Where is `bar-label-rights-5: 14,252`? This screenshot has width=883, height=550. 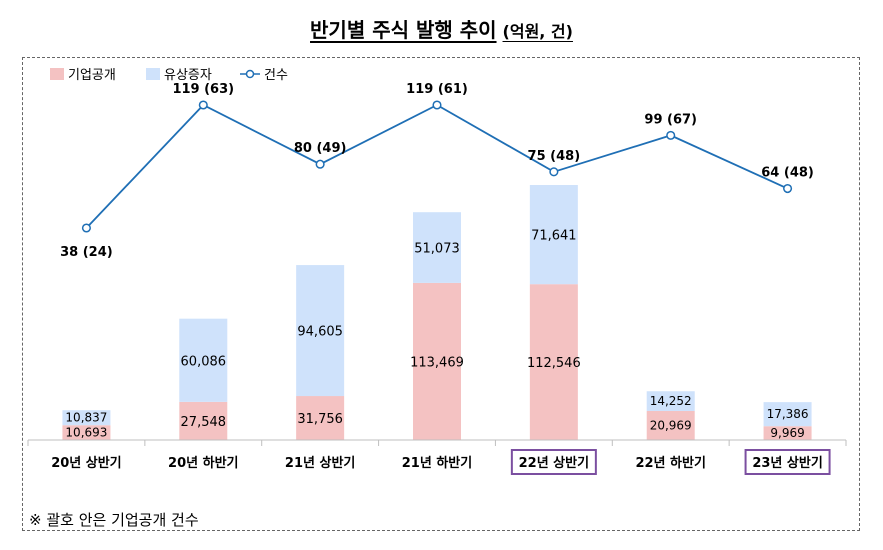
bar-label-rights-5: 14,252 is located at coordinates (671, 401).